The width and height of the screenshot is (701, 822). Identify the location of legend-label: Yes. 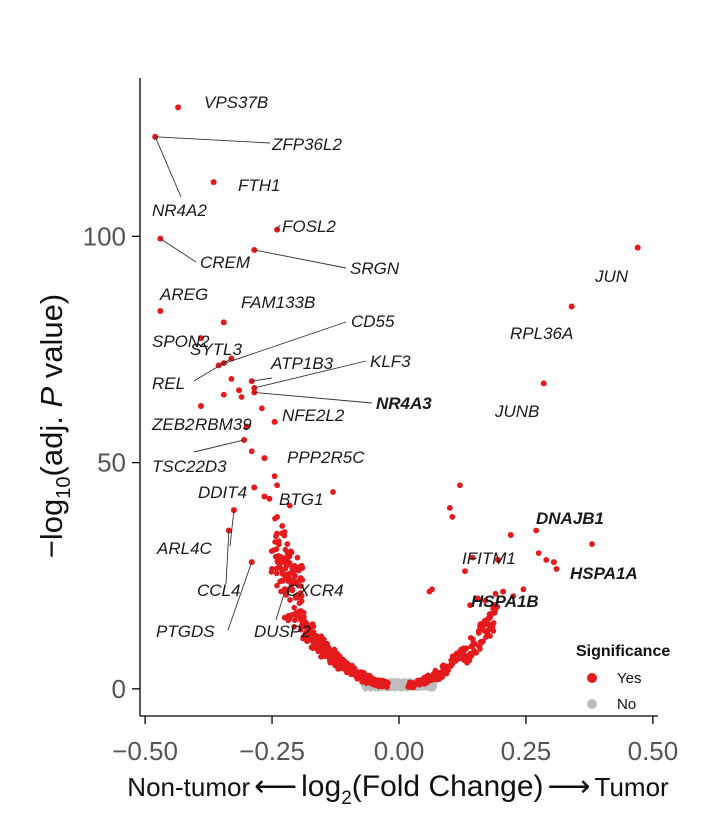
(629, 678).